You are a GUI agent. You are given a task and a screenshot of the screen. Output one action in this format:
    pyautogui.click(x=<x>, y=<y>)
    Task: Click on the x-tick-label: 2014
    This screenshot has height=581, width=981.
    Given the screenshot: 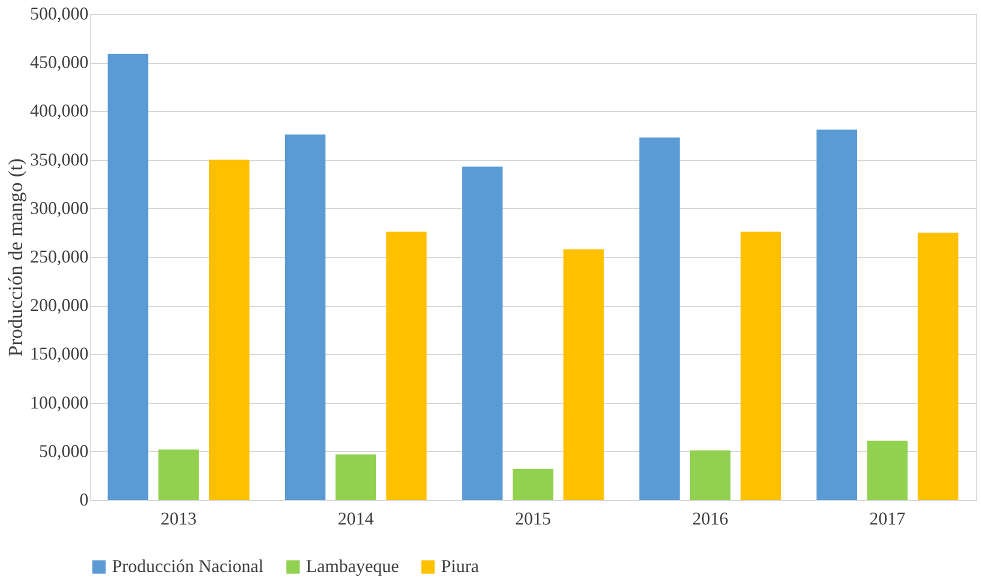 What is the action you would take?
    pyautogui.click(x=356, y=518)
    